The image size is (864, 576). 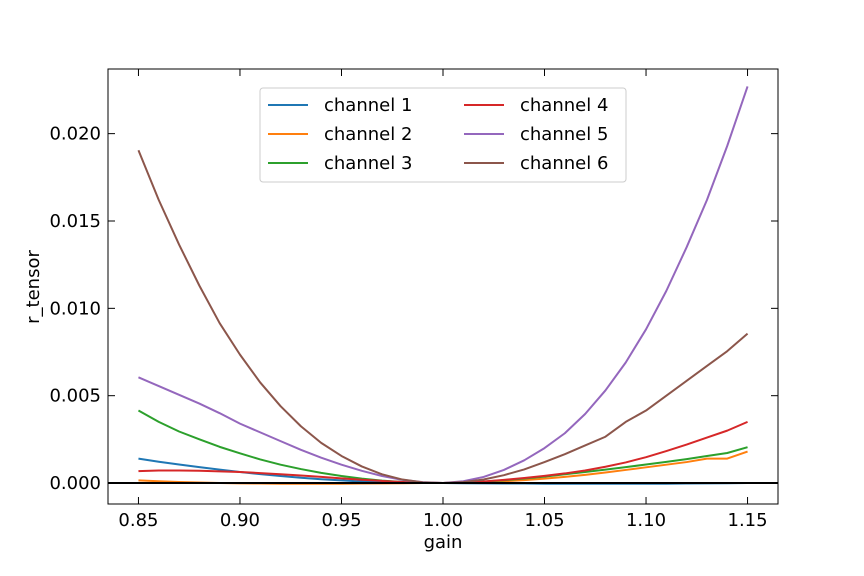 I want to click on x-tick-label: 0.95, so click(x=341, y=520).